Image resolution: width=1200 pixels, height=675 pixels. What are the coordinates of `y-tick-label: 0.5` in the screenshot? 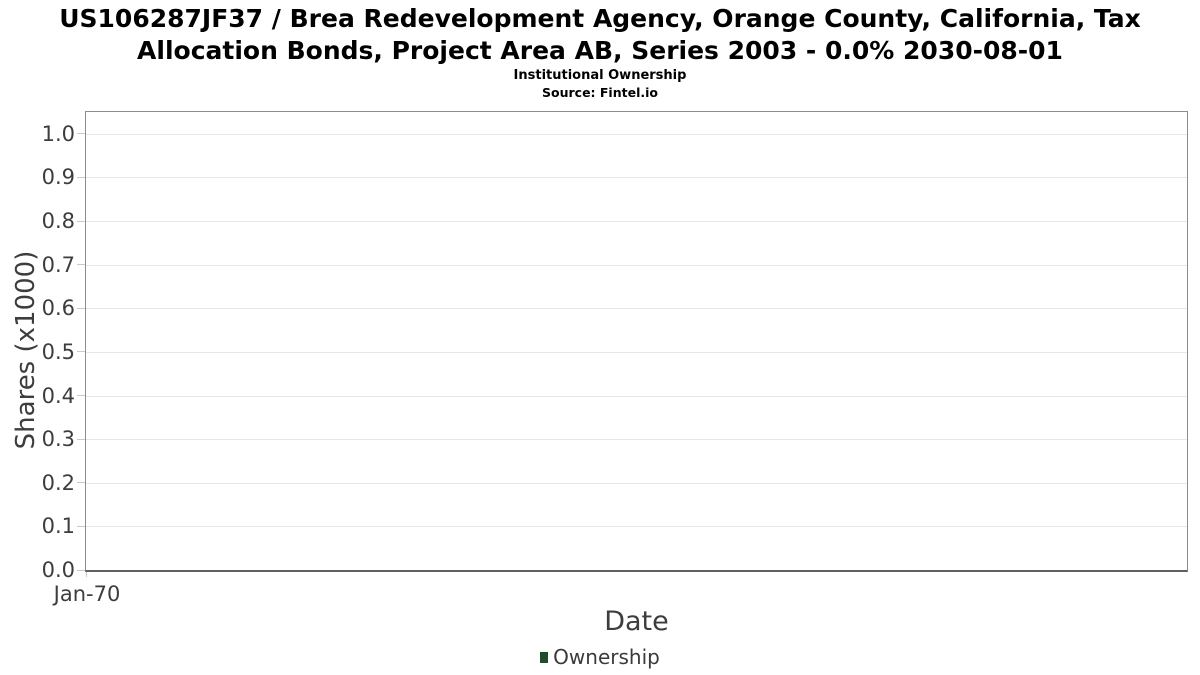 It's located at (58, 351).